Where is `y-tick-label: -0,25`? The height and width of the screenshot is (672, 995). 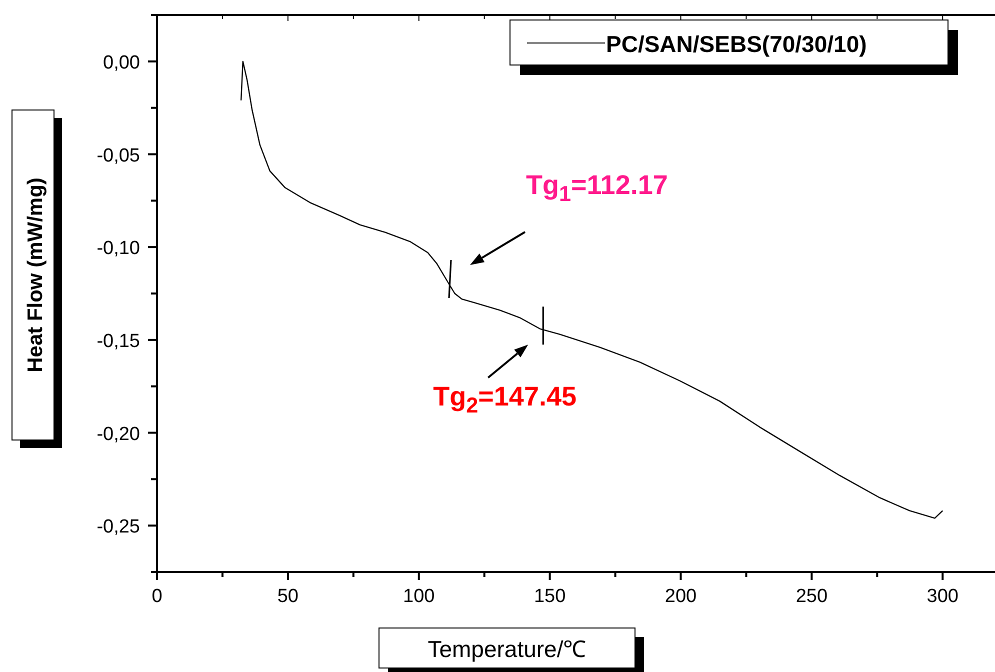 y-tick-label: -0,25 is located at coordinates (118, 527).